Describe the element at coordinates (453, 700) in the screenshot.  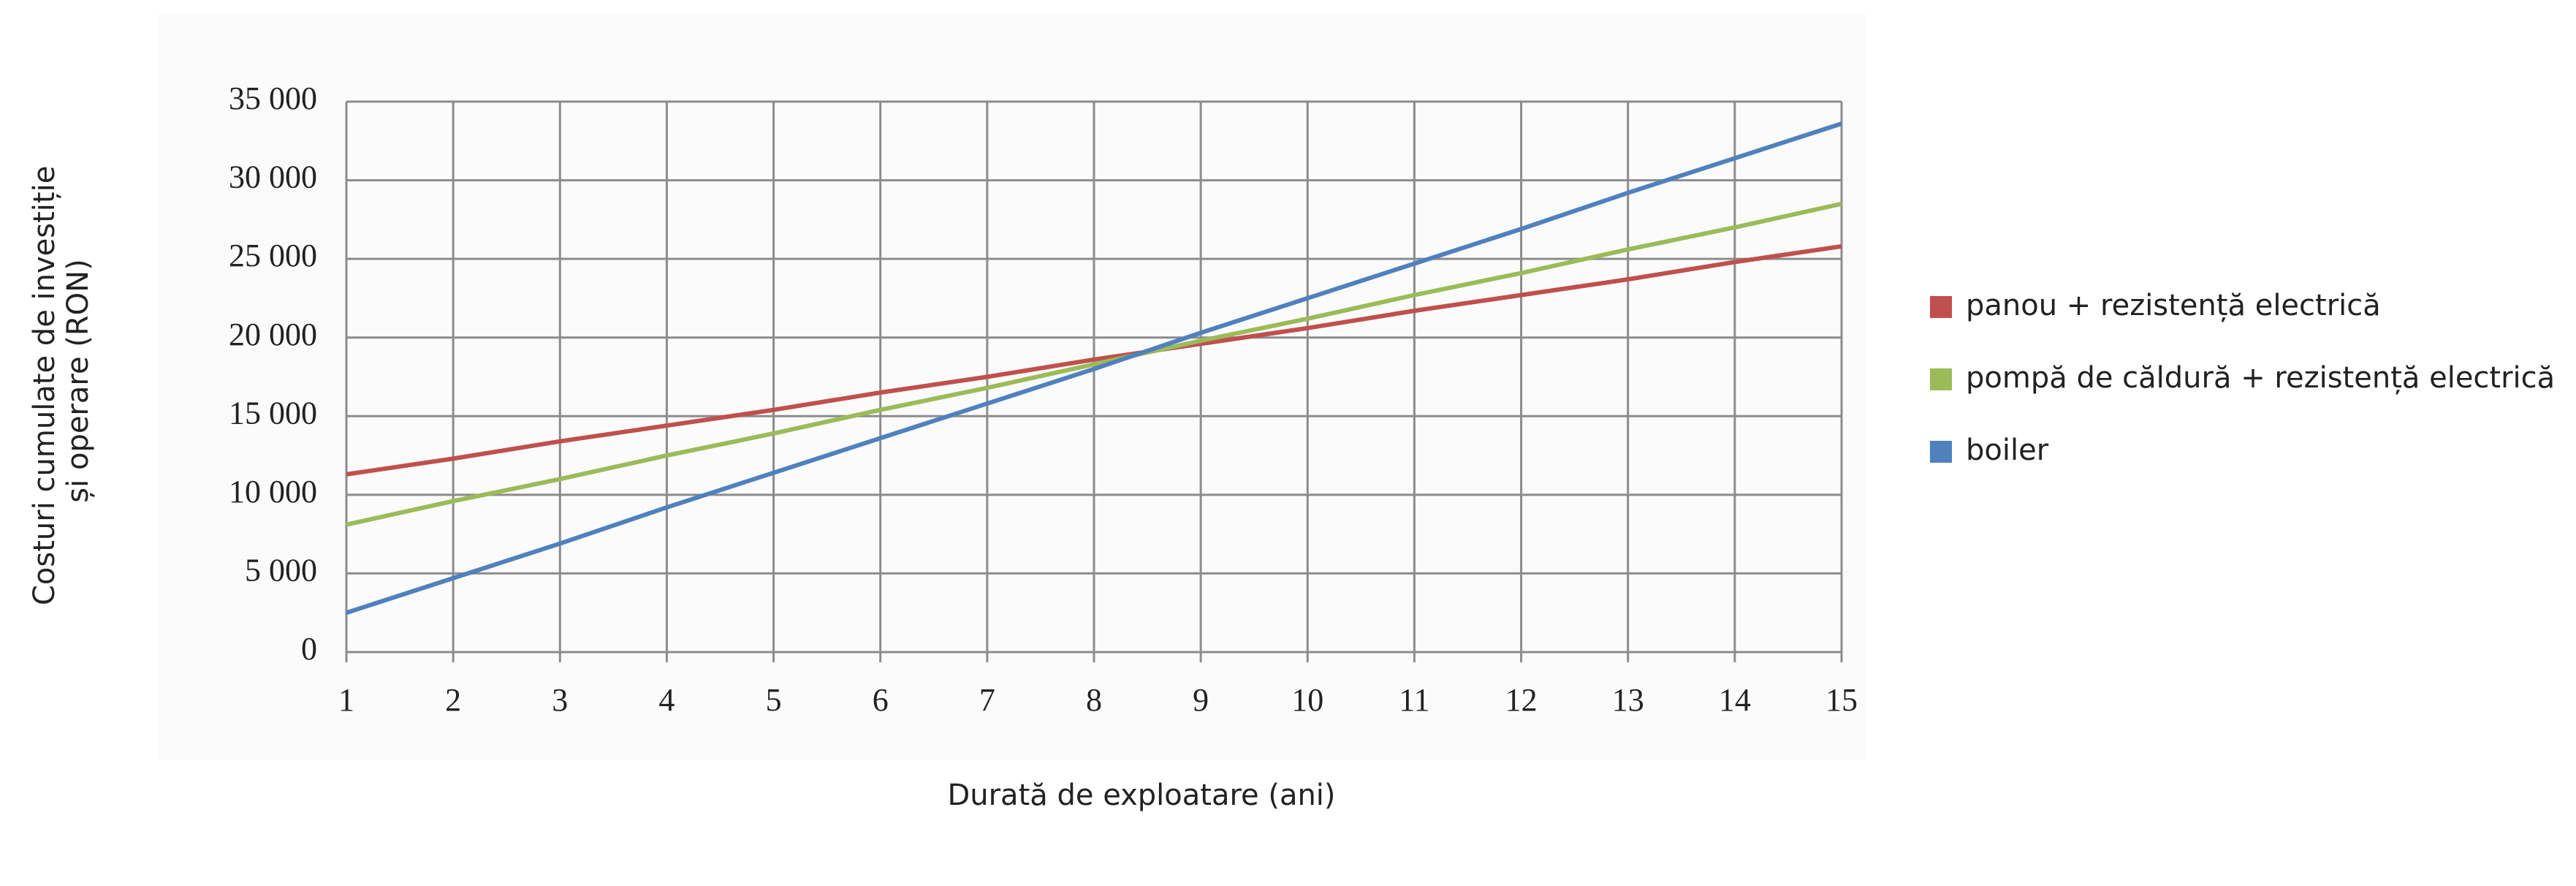
I see `x-tick-label: 2` at that location.